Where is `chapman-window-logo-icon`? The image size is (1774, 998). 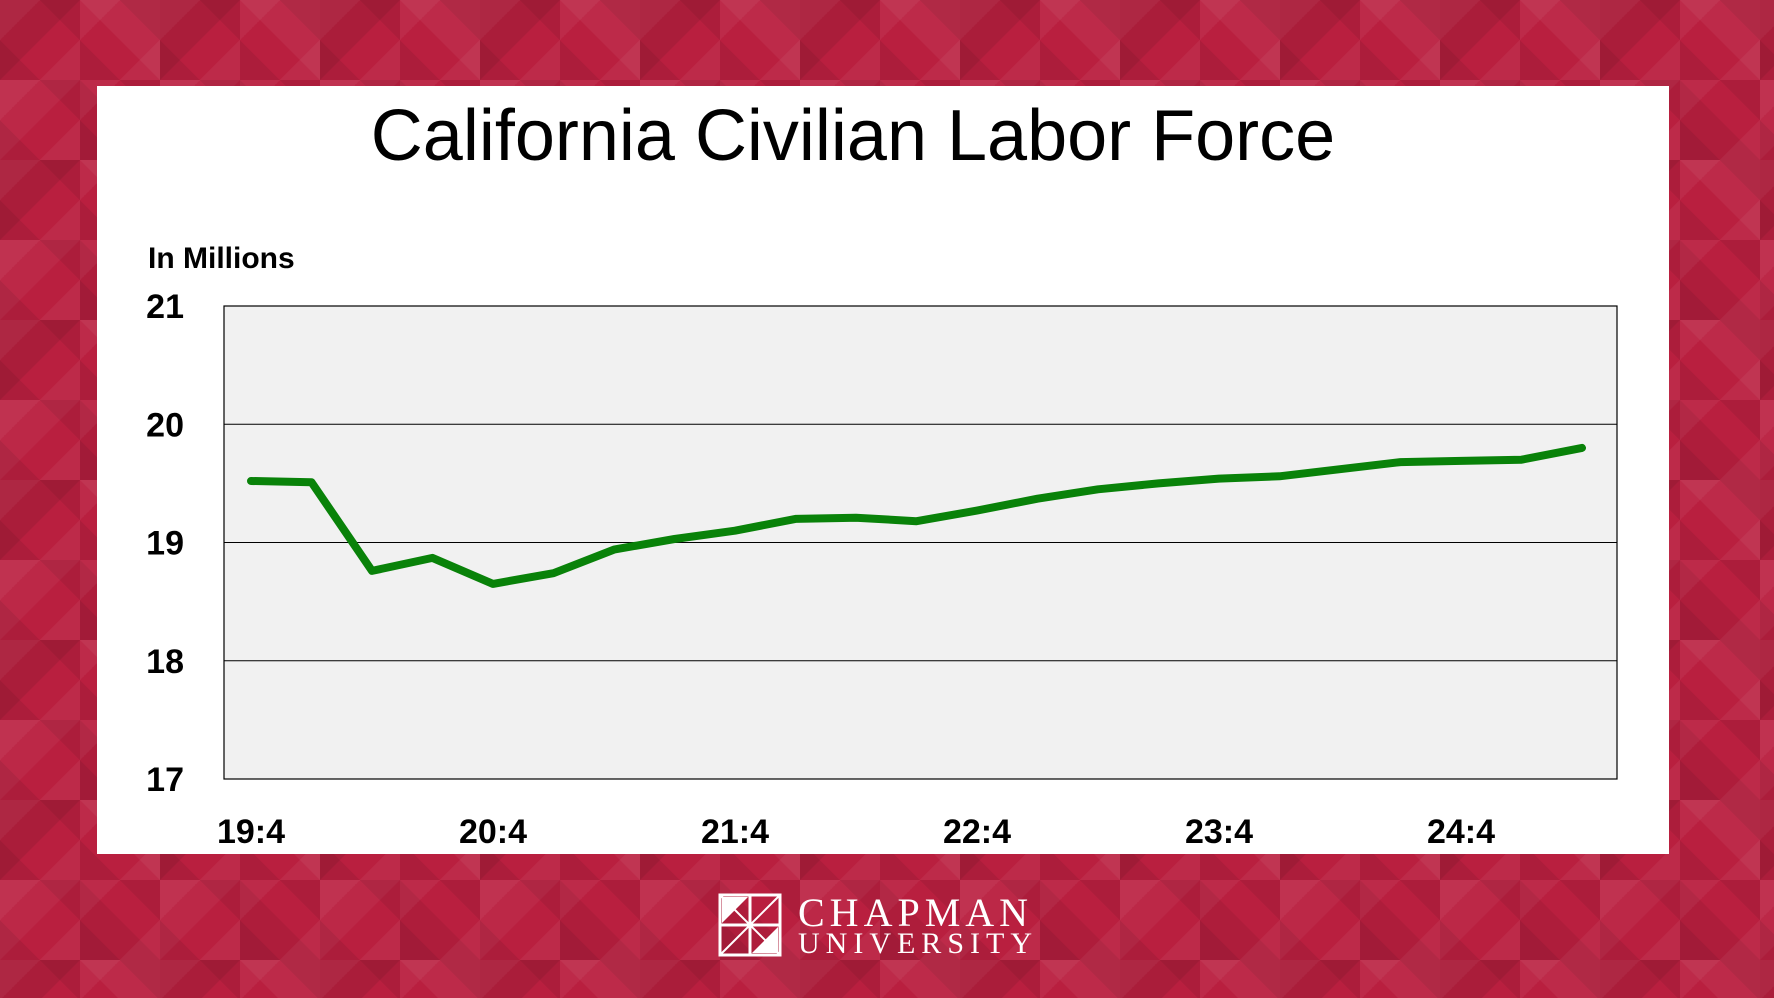 chapman-window-logo-icon is located at coordinates (750, 925).